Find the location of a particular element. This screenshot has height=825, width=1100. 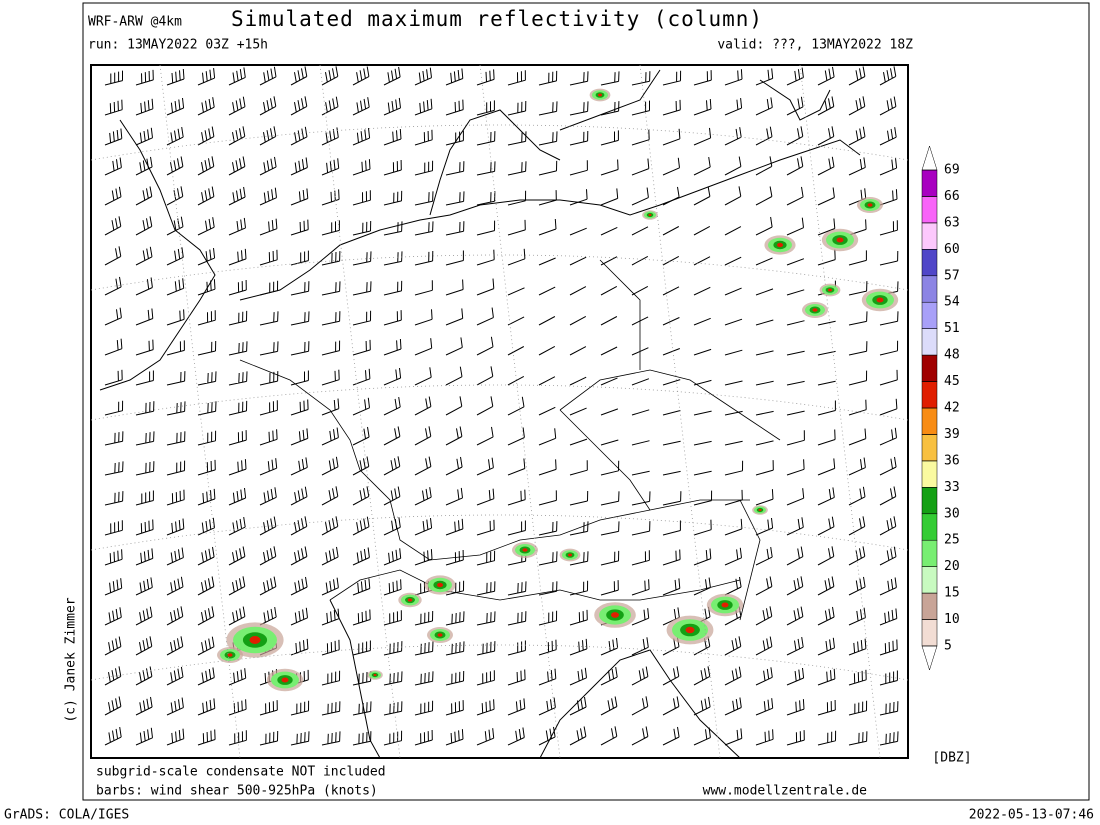

colorbar-label: 25 is located at coordinates (952, 540).